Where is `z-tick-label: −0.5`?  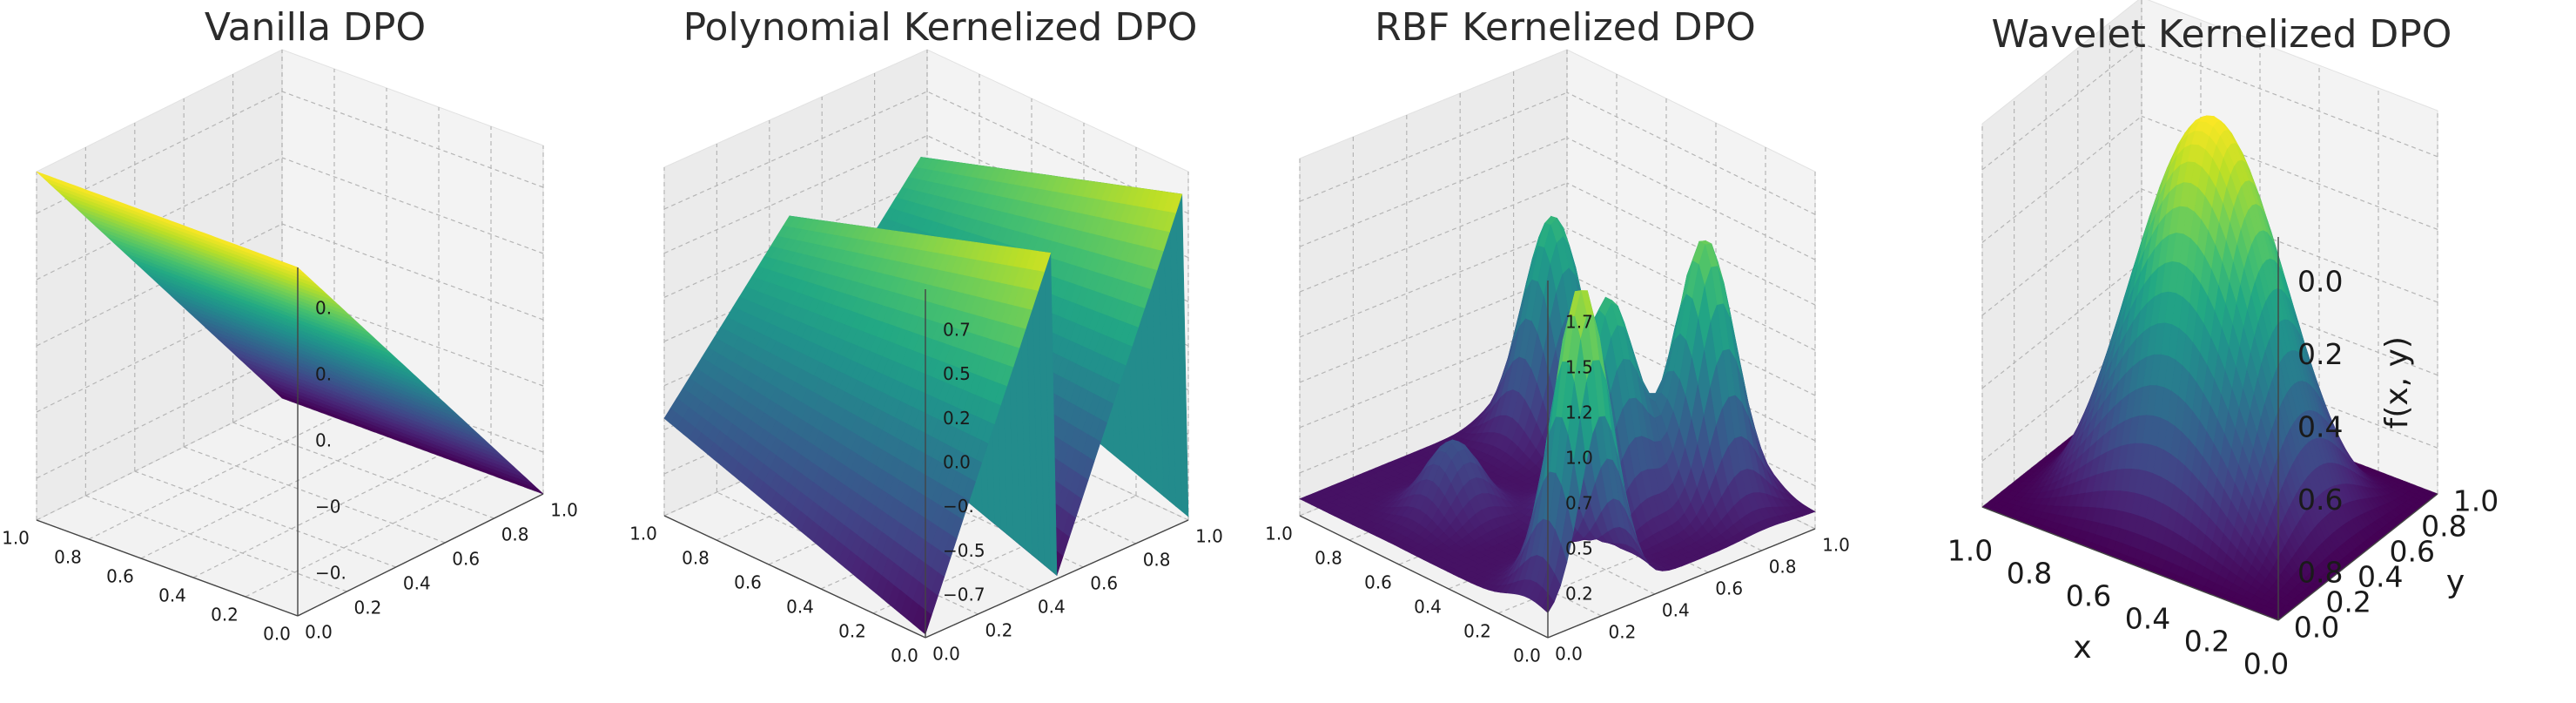 z-tick-label: −0.5 is located at coordinates (964, 550).